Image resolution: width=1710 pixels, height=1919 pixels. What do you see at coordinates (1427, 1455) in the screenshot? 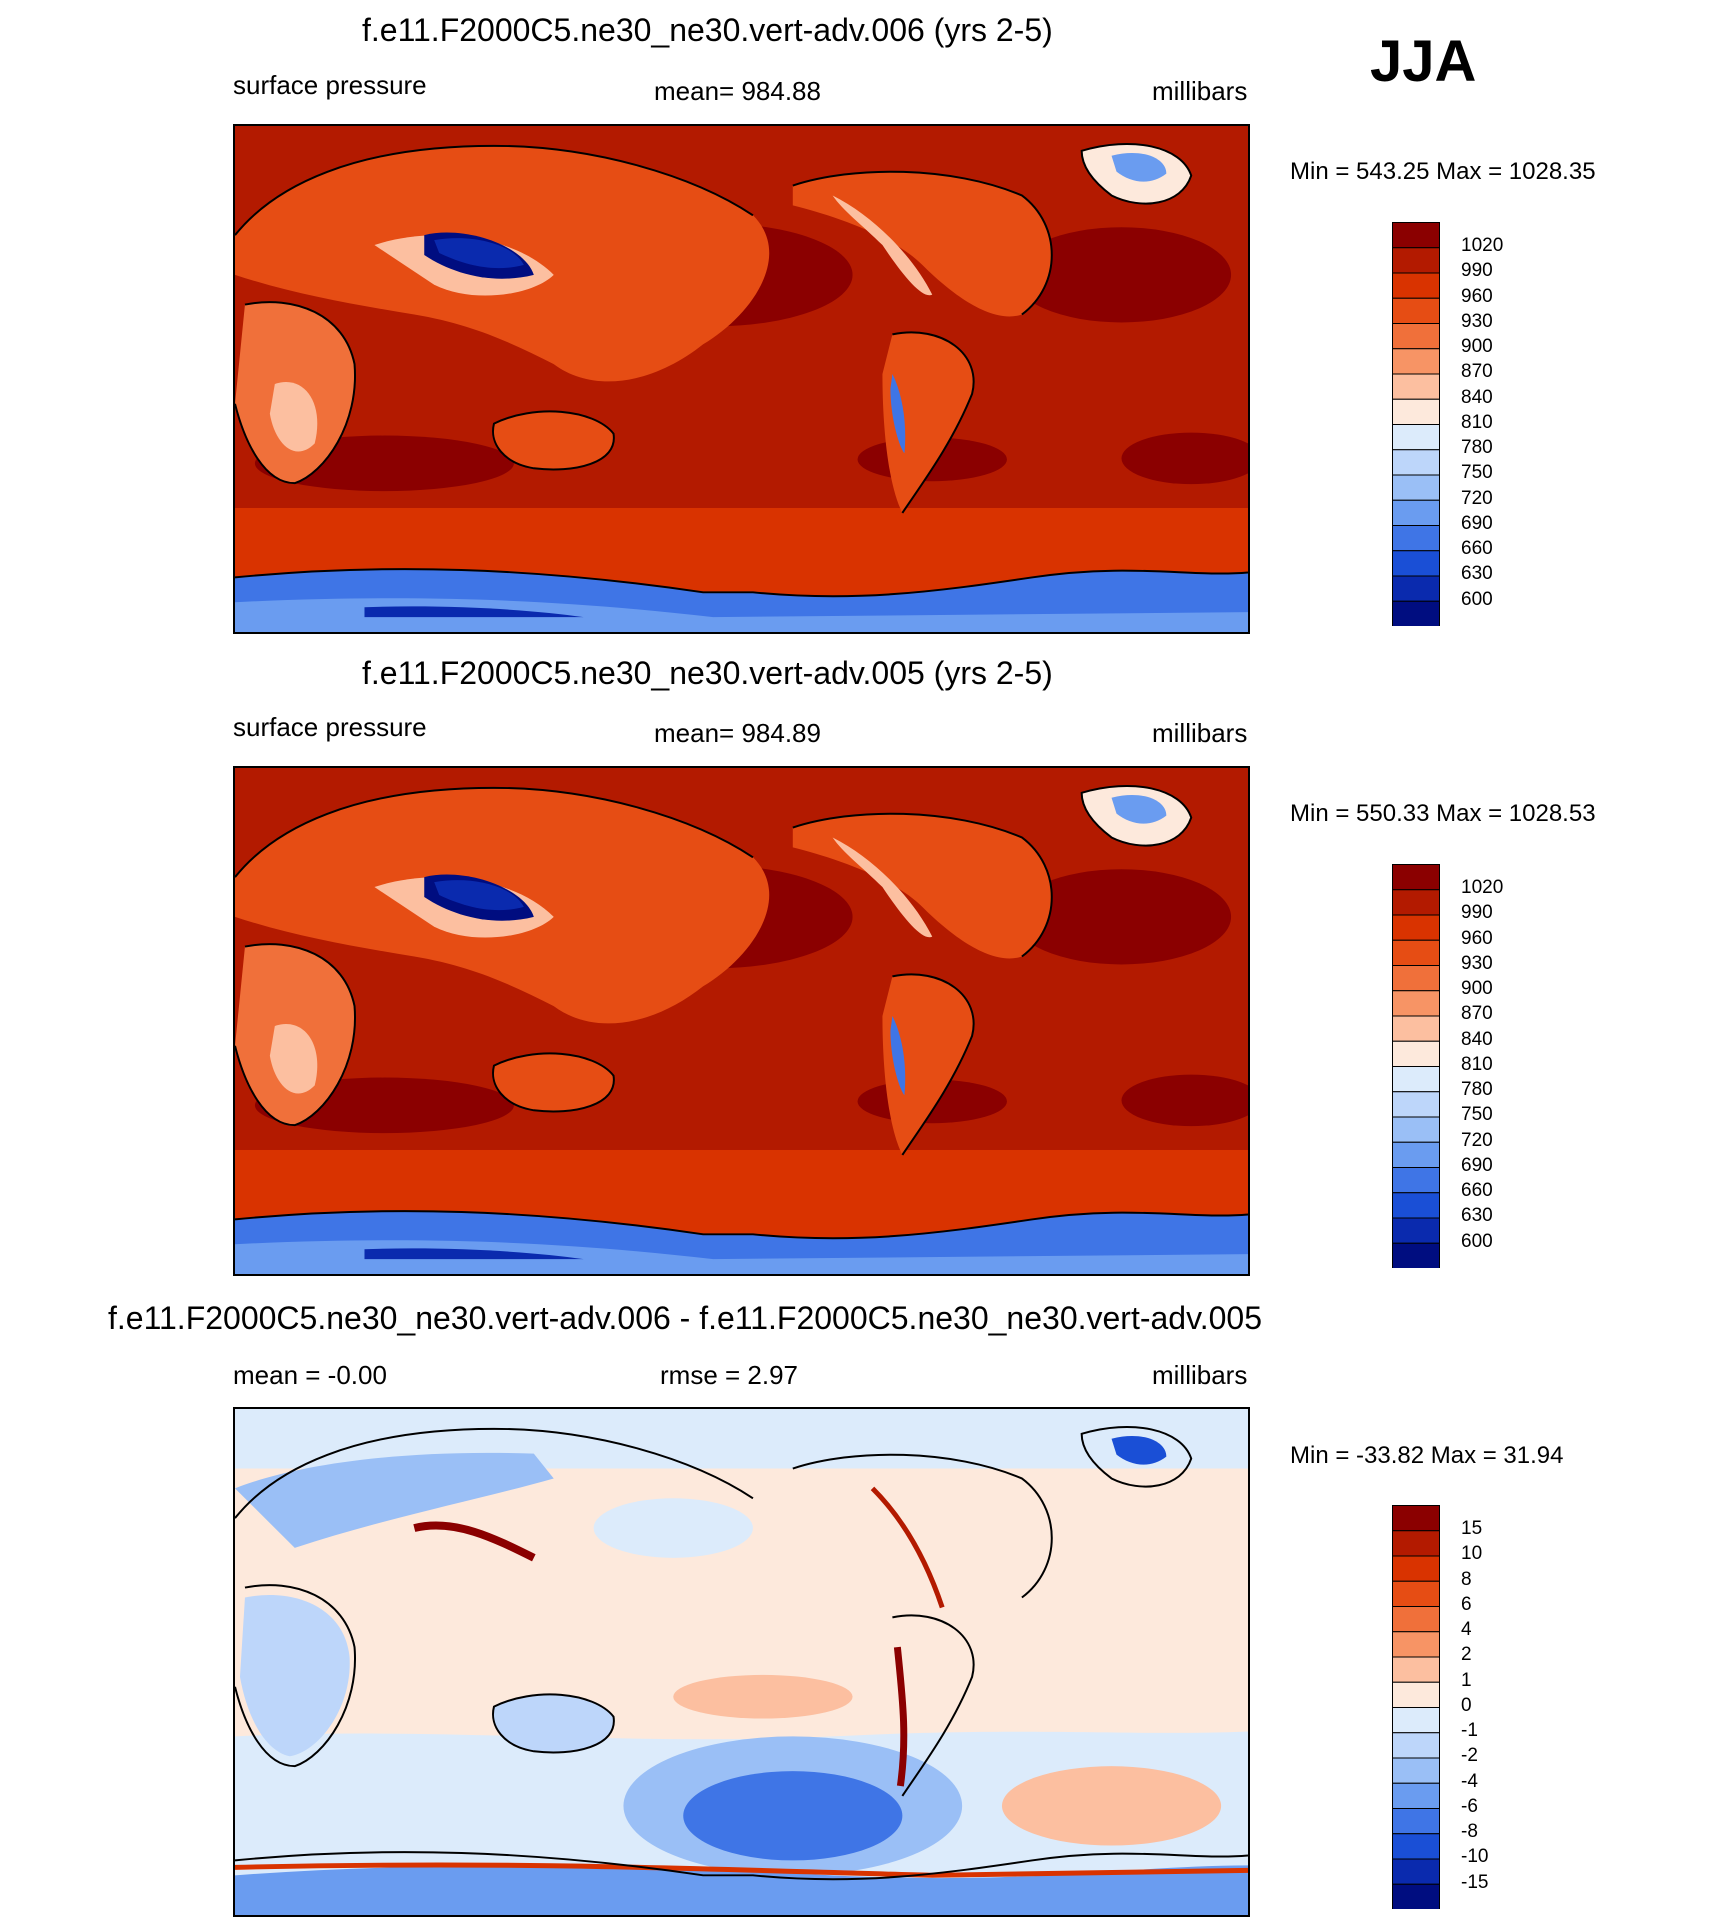
I see `panel-3-min-max: Min = -33.82 Max = 31.94` at bounding box center [1427, 1455].